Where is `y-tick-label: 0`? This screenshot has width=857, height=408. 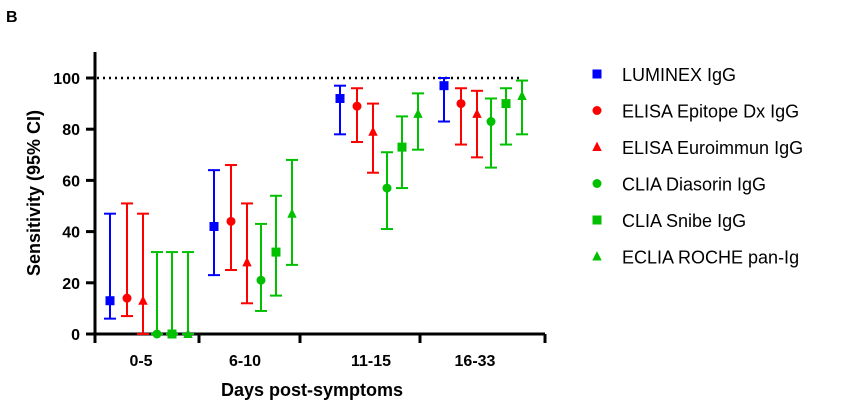
y-tick-label: 0 is located at coordinates (75, 335).